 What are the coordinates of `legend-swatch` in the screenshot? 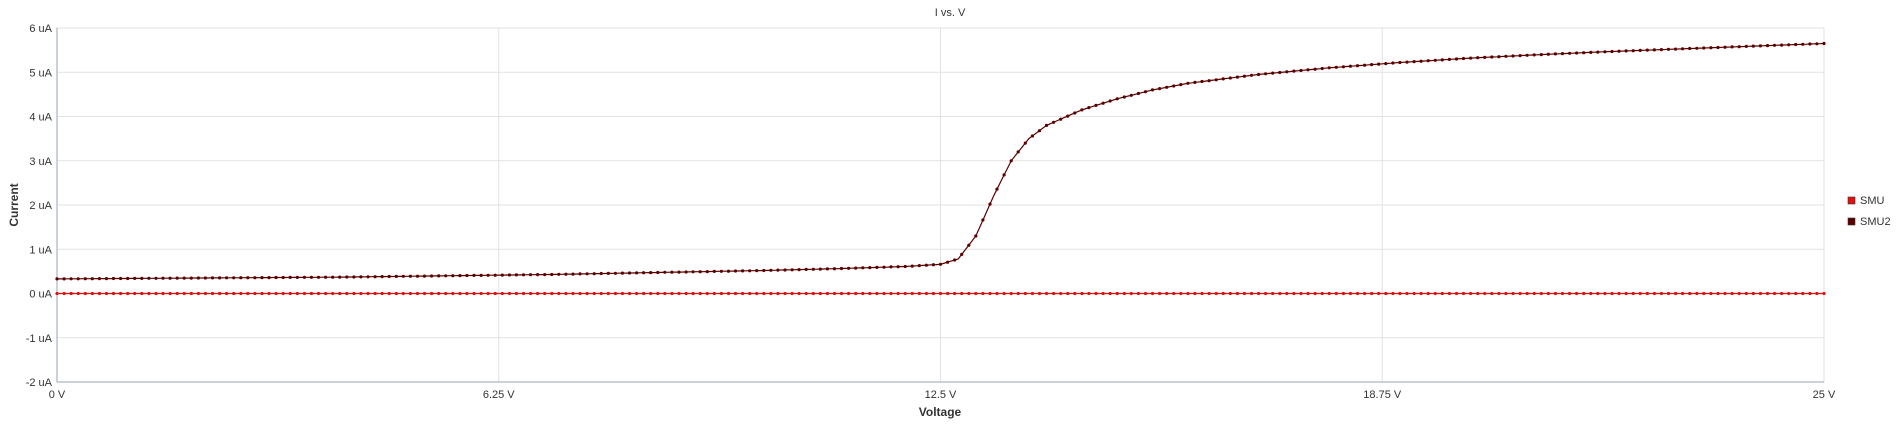 It's located at (1851, 200).